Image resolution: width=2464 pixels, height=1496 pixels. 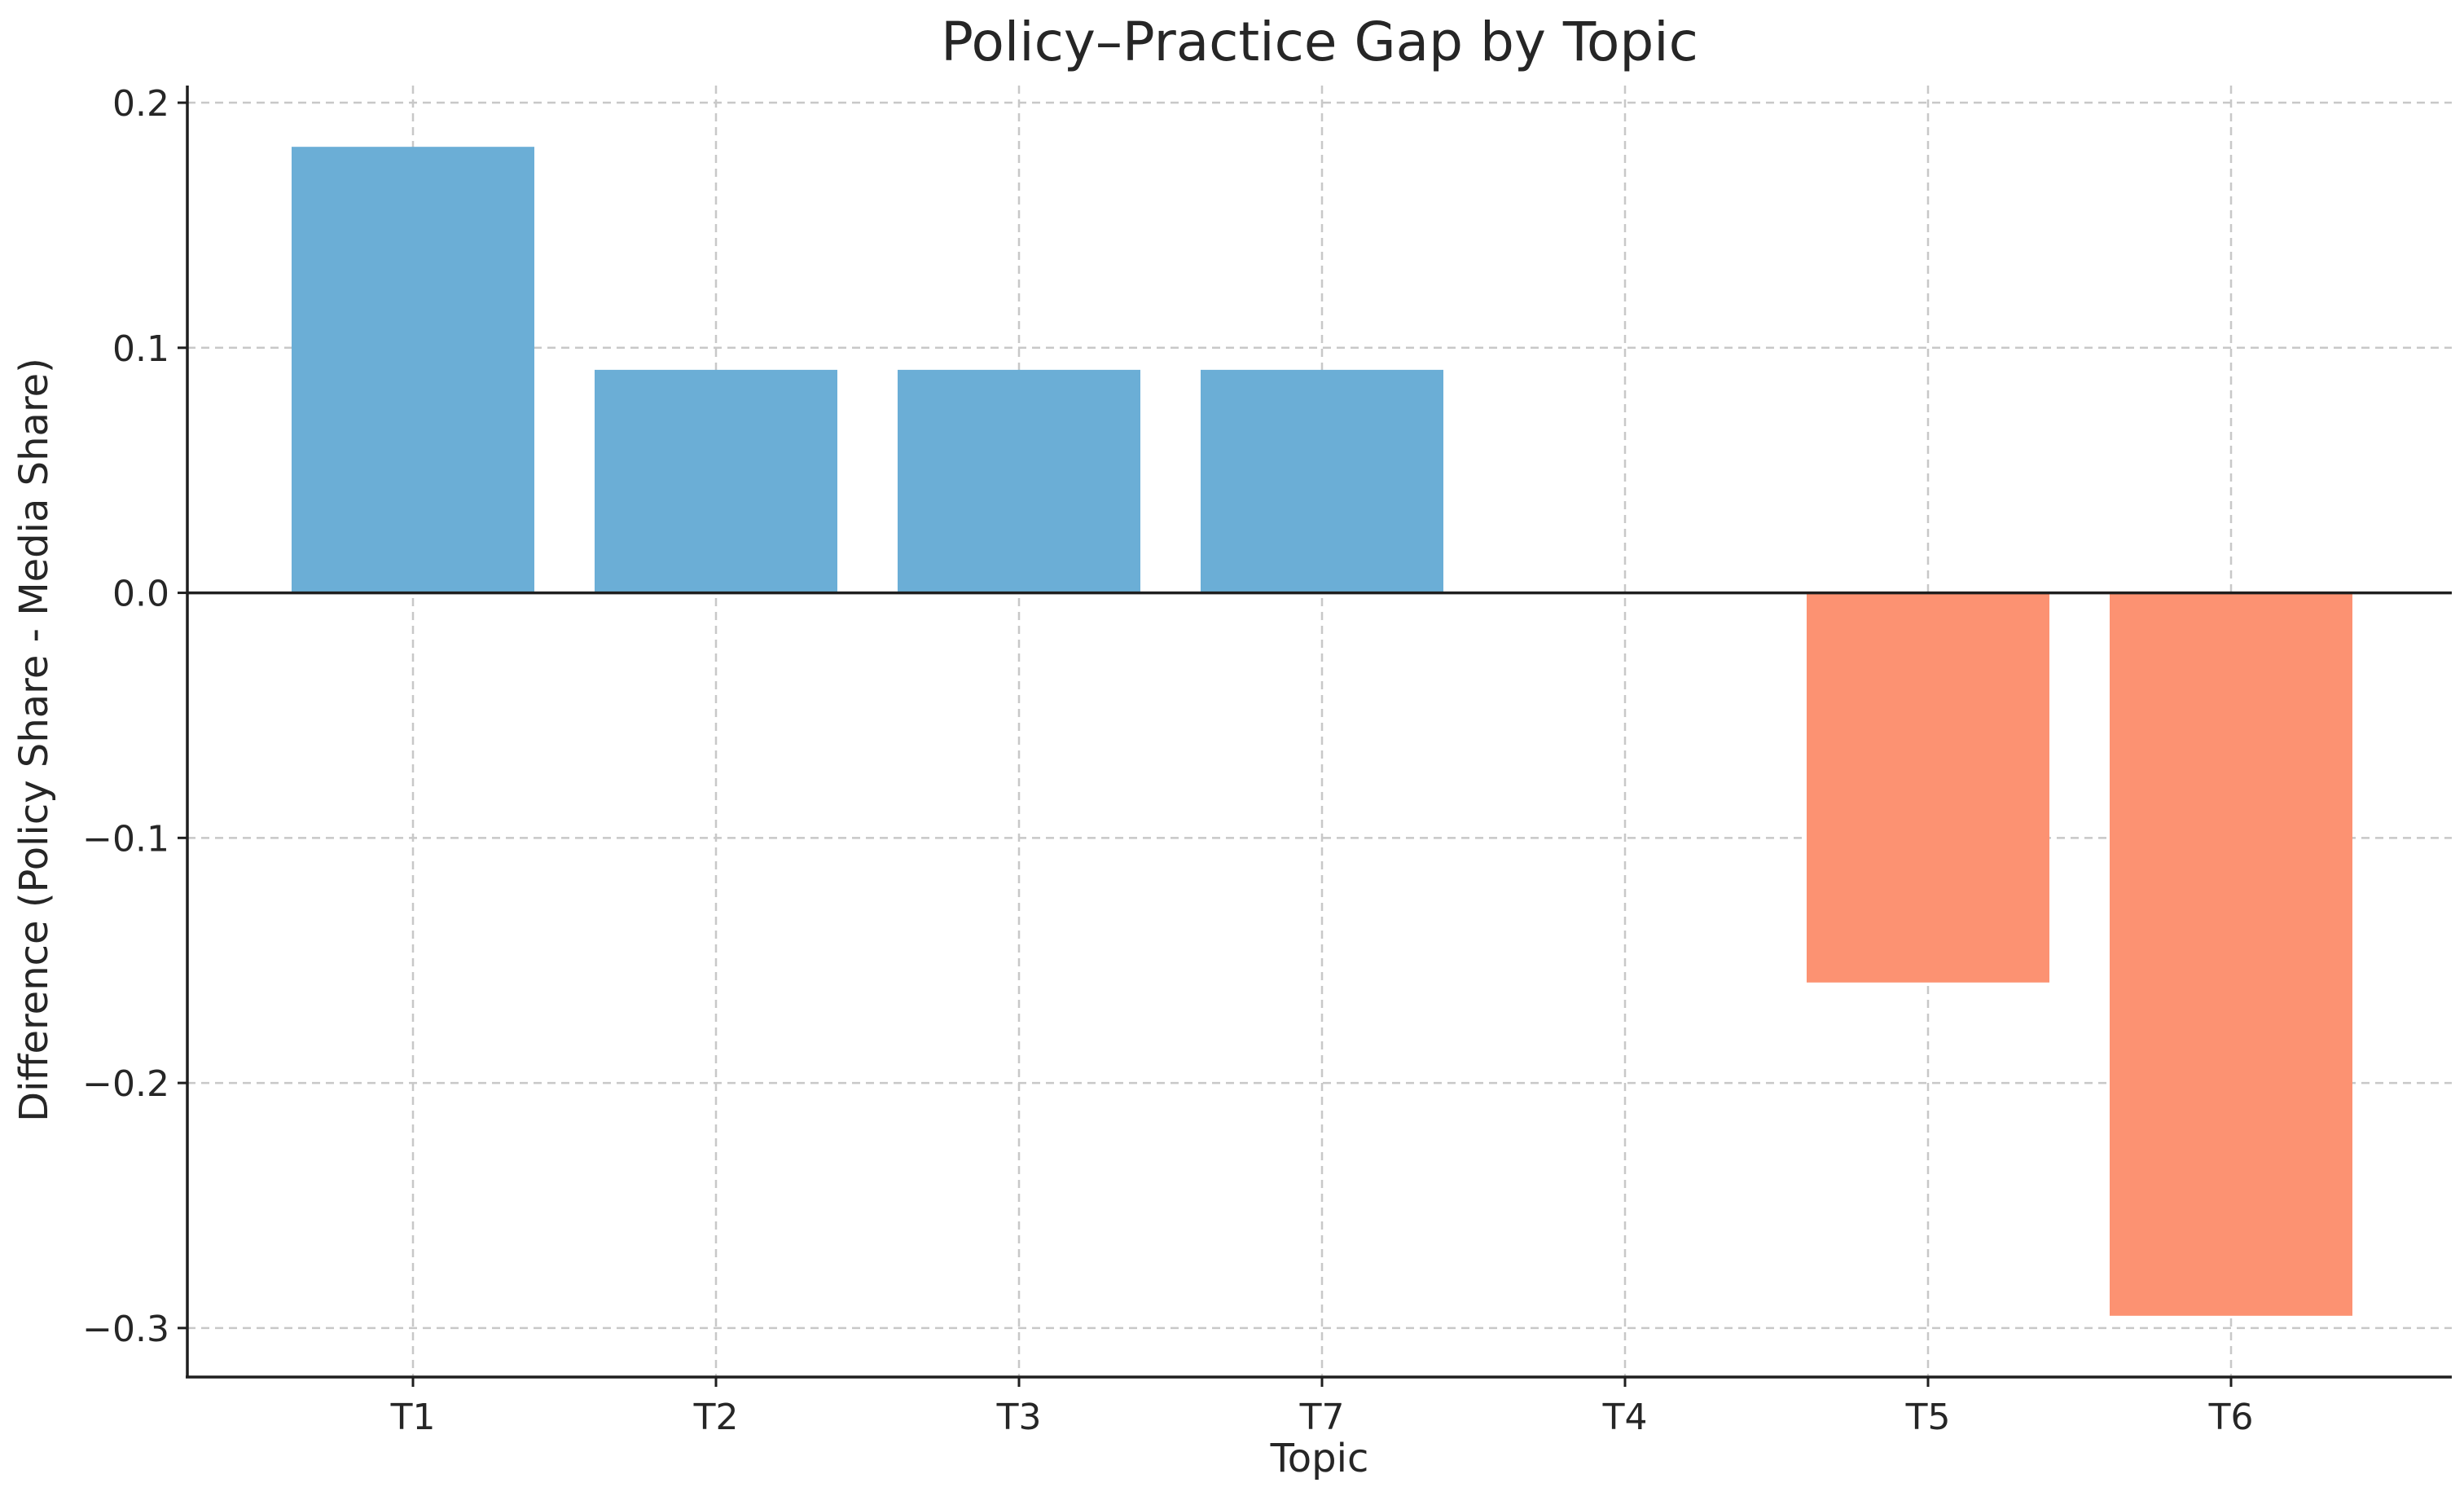 I want to click on x-tick-label: T1, so click(x=413, y=1417).